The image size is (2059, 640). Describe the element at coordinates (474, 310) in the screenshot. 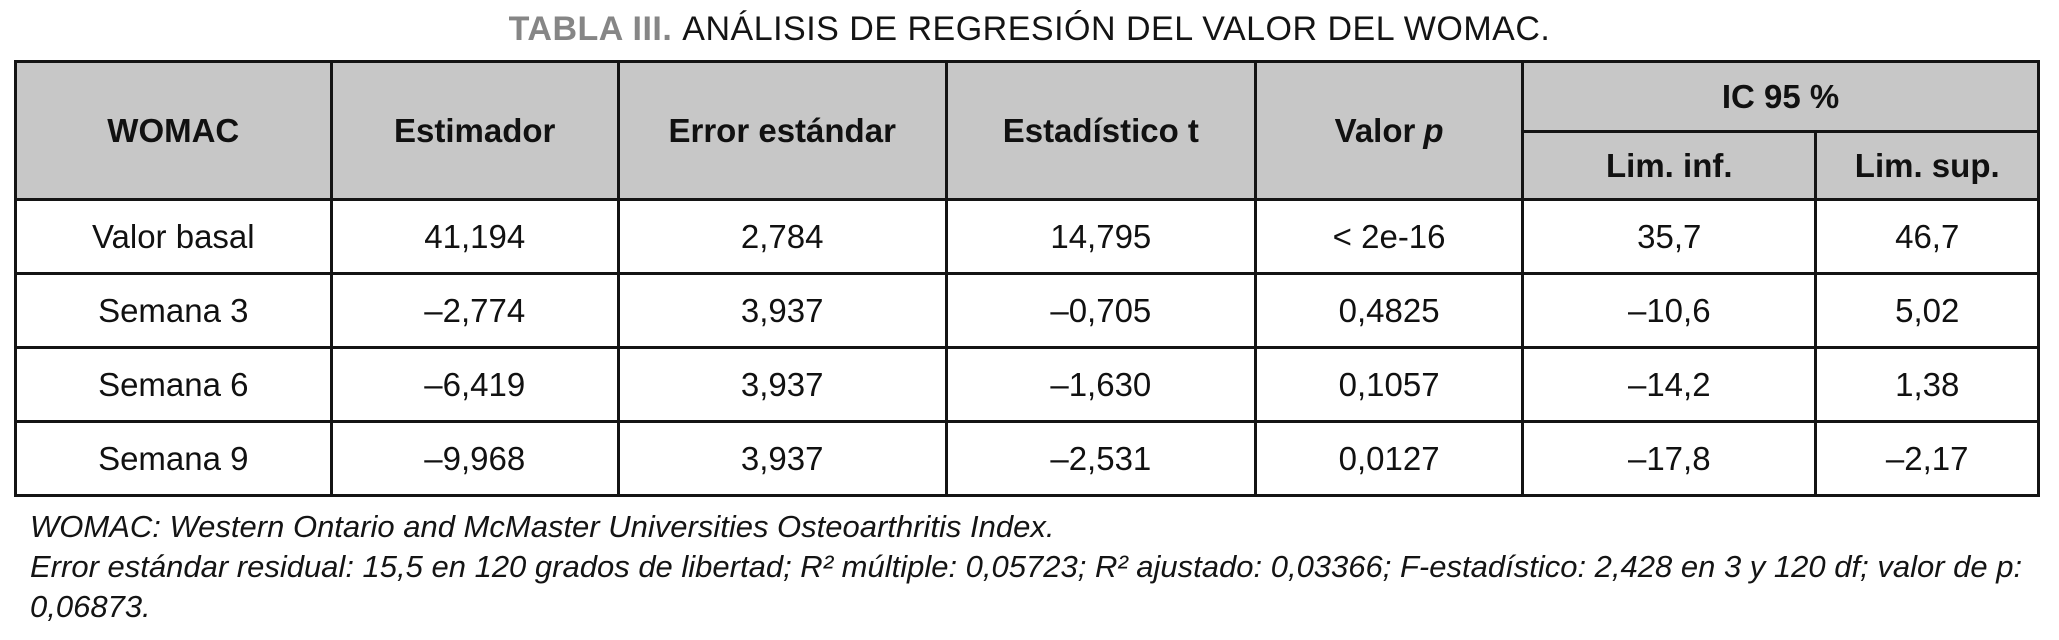

I see `cell-estimador: –2,774` at that location.